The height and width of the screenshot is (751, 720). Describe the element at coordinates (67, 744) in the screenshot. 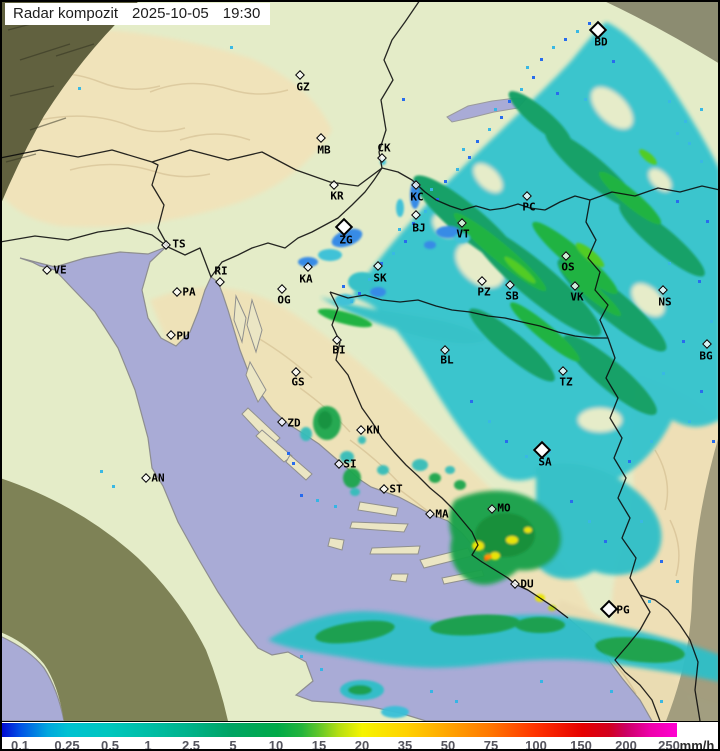

I see `legend-tick-0_25: 0,25` at that location.